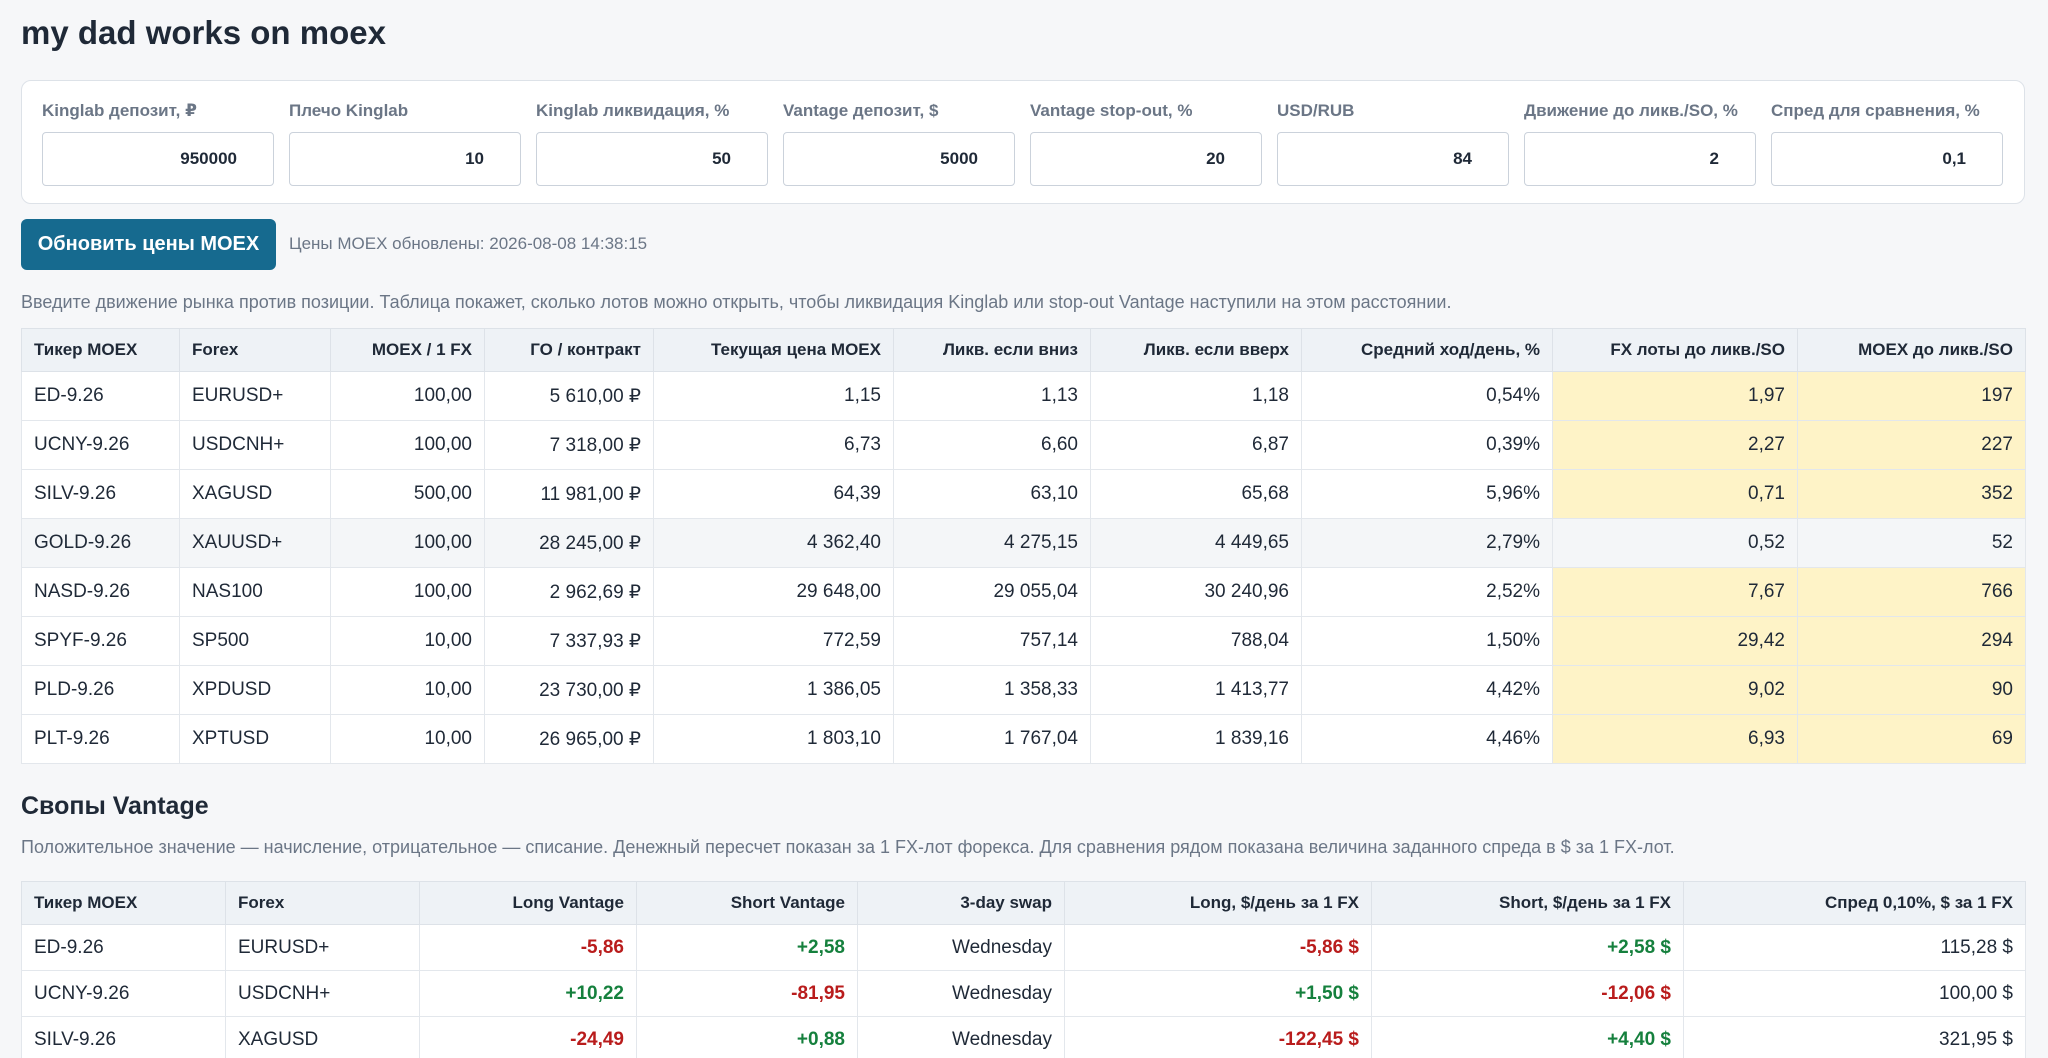  I want to click on col-header: MOEX до ликв./SO, so click(1911, 350).